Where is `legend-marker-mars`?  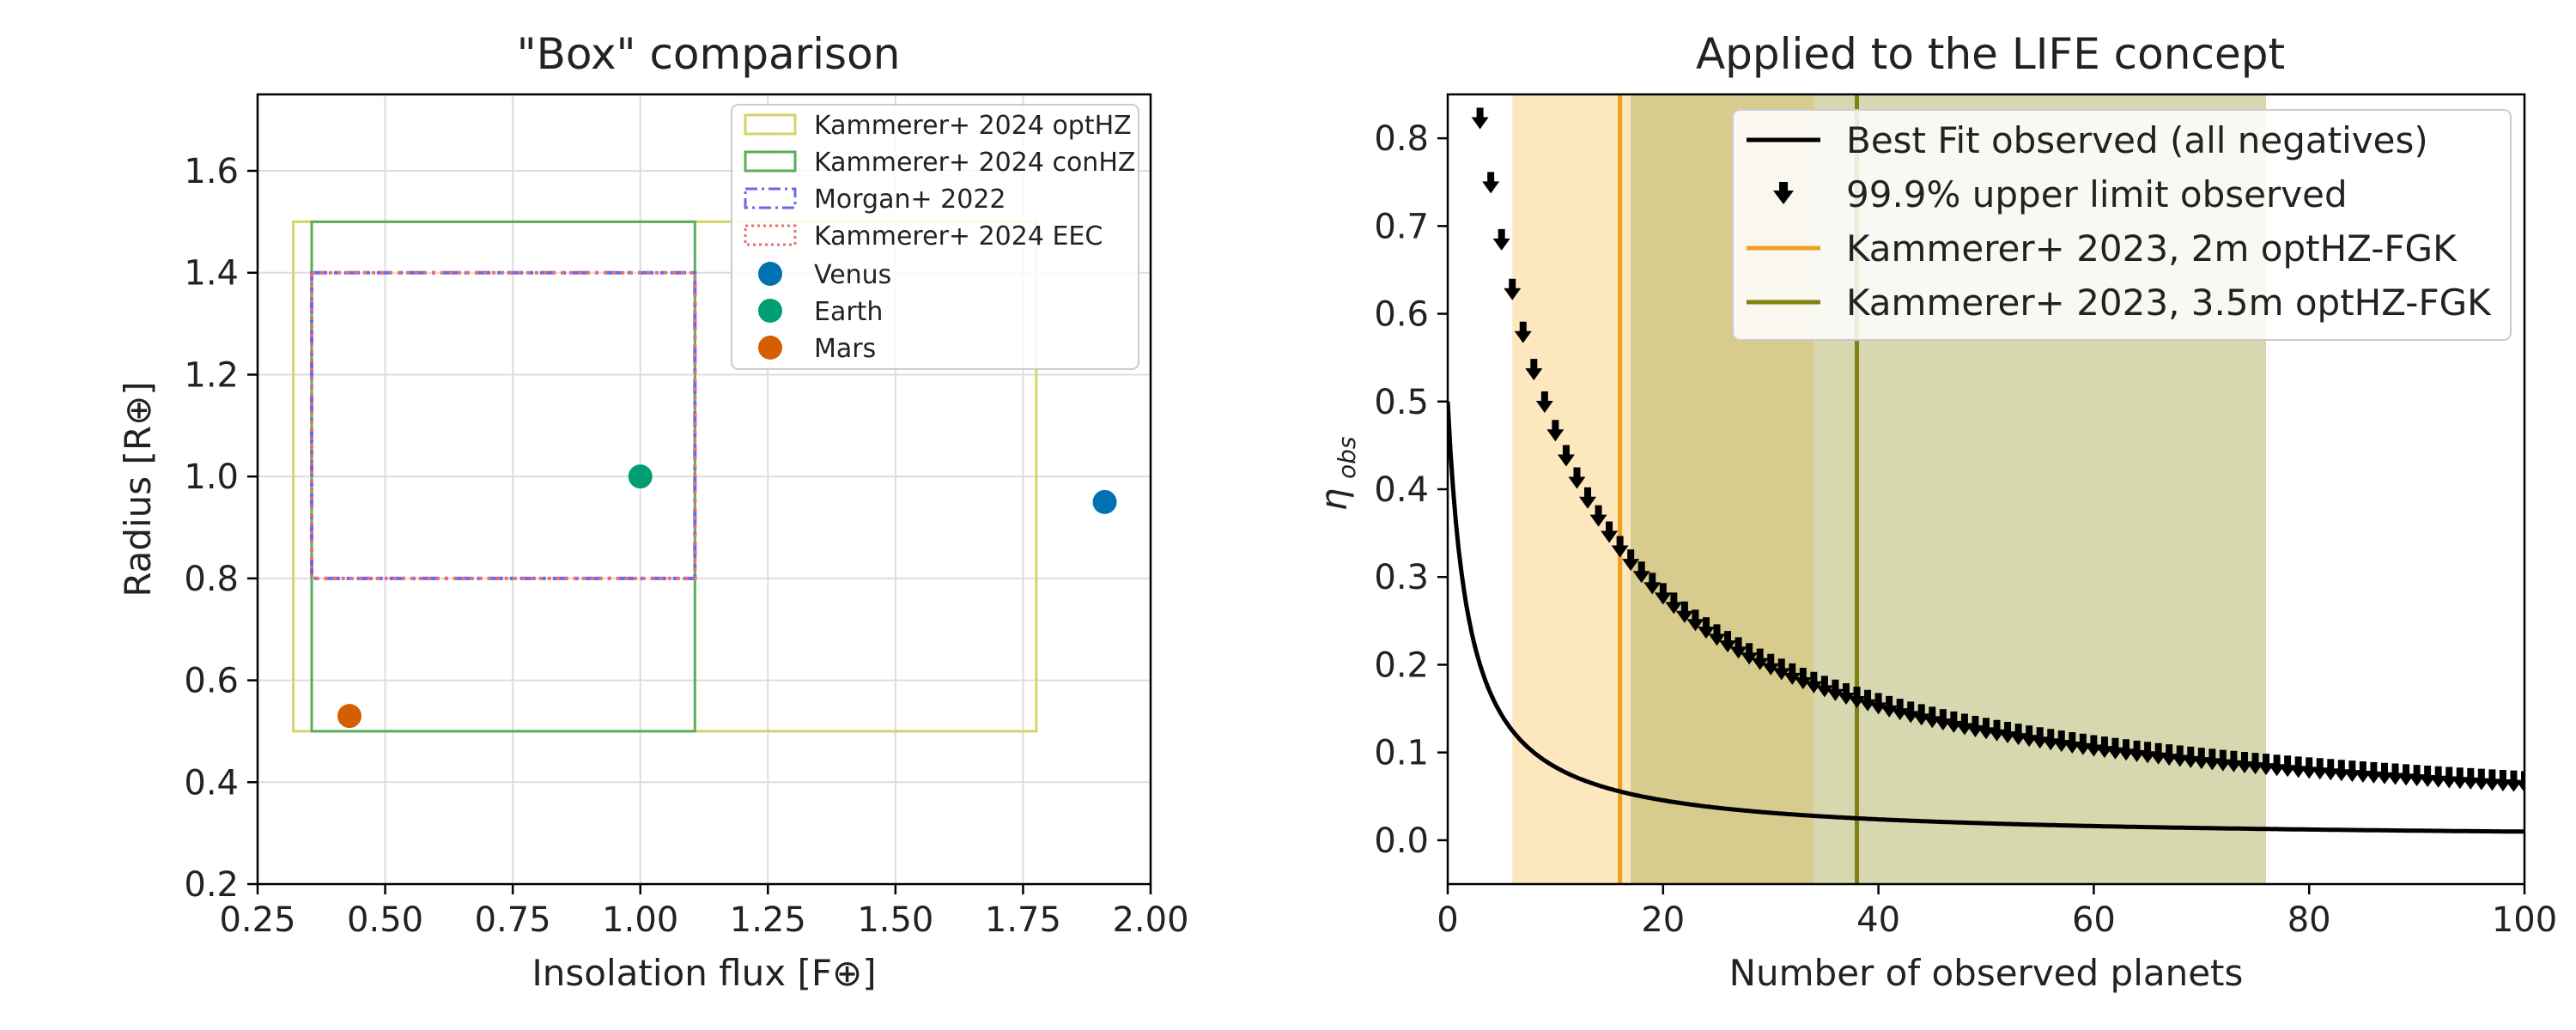 legend-marker-mars is located at coordinates (770, 348).